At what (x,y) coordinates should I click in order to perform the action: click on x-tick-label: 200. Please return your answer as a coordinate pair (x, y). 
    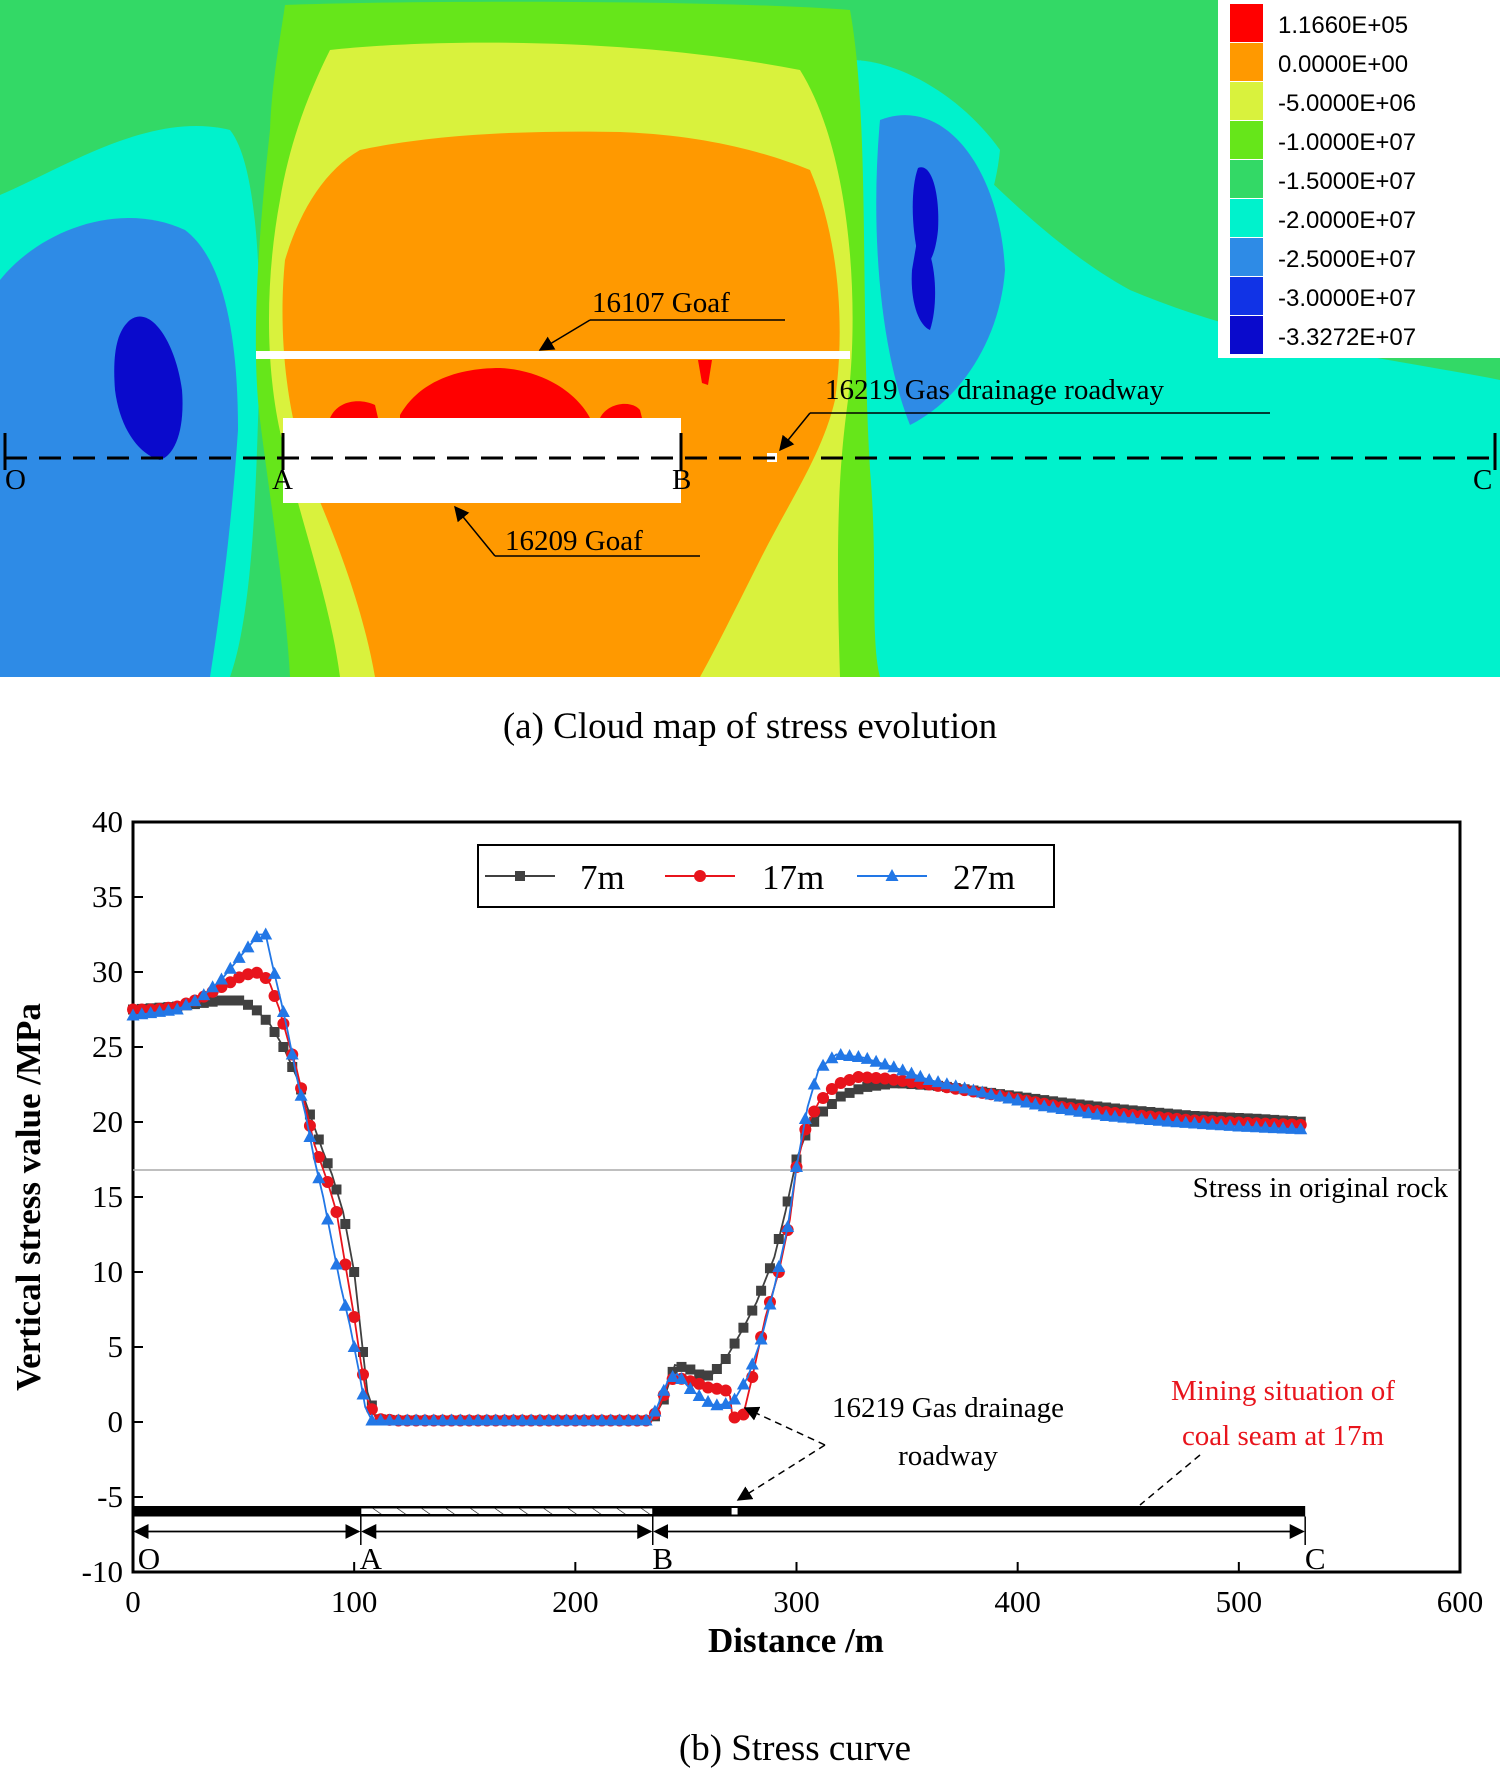
    Looking at the image, I should click on (575, 1601).